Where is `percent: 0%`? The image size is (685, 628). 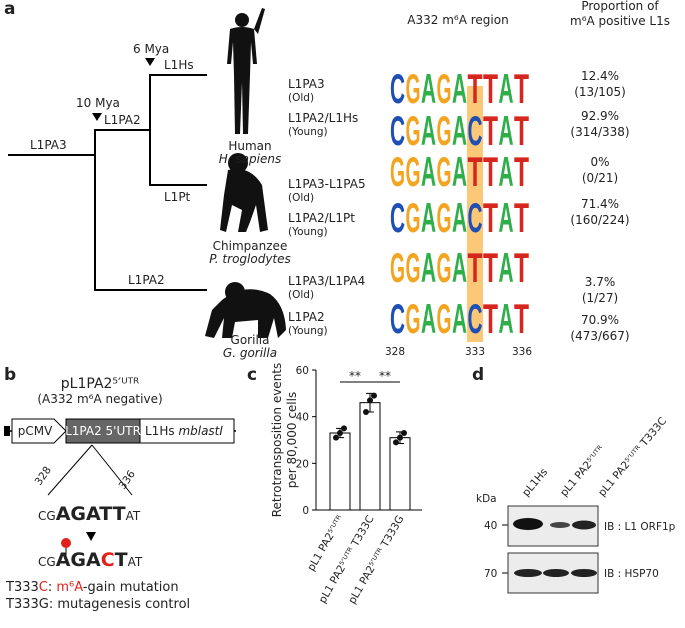
percent: 0% is located at coordinates (599, 162).